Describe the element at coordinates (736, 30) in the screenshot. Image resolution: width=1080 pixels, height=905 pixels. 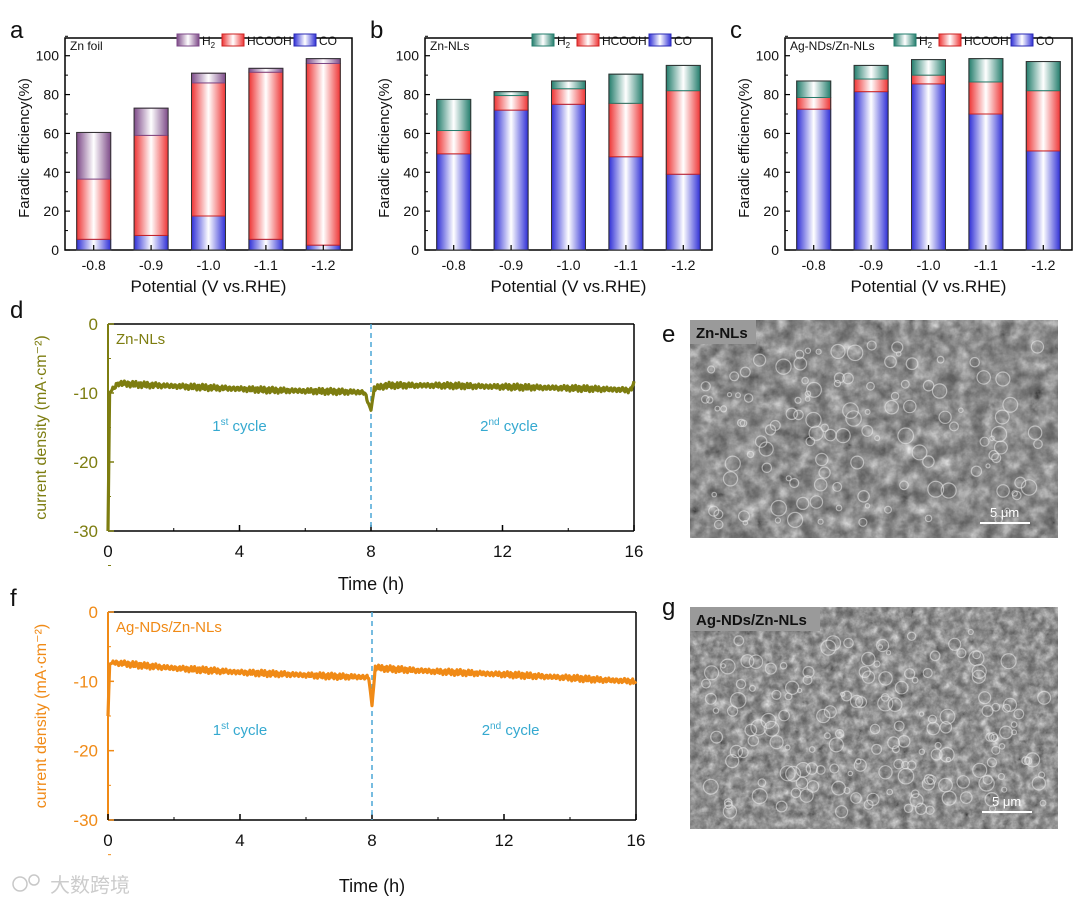
I see `panel-label: c` at that location.